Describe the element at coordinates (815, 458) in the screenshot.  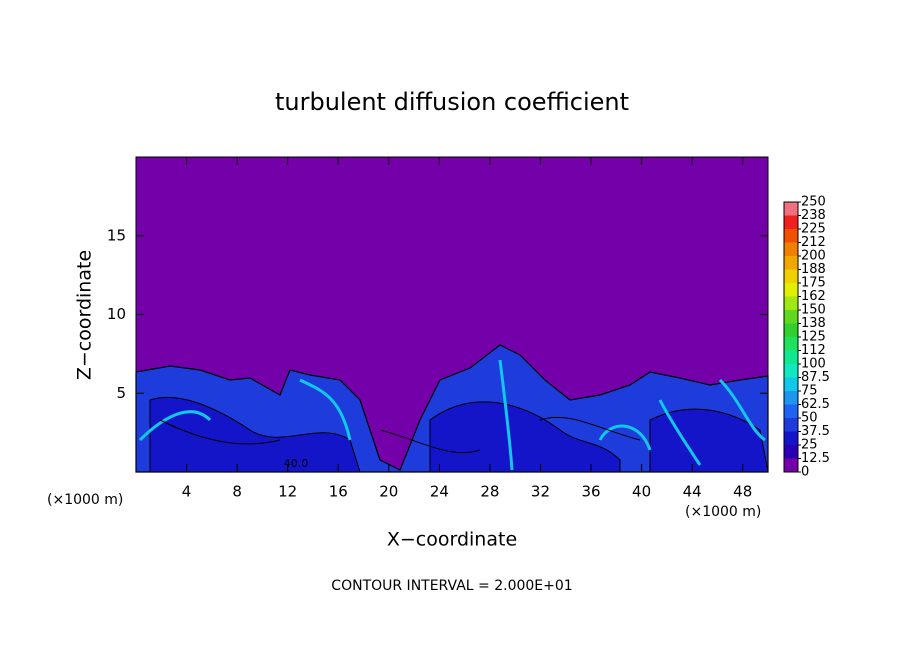
I see `colorbar-label: 12.5` at that location.